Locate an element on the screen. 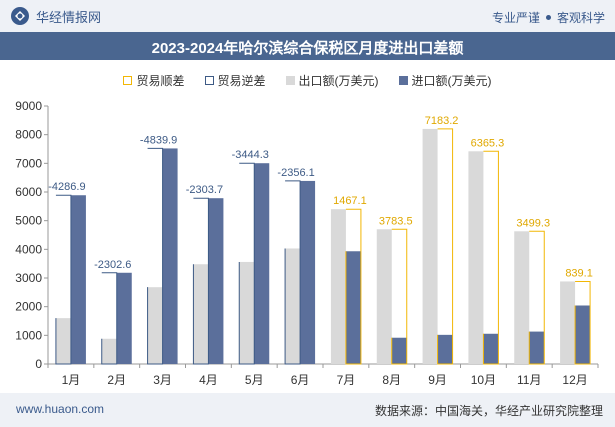 The image size is (615, 427). tagline: 专业严谨 客观科学 is located at coordinates (548, 17).